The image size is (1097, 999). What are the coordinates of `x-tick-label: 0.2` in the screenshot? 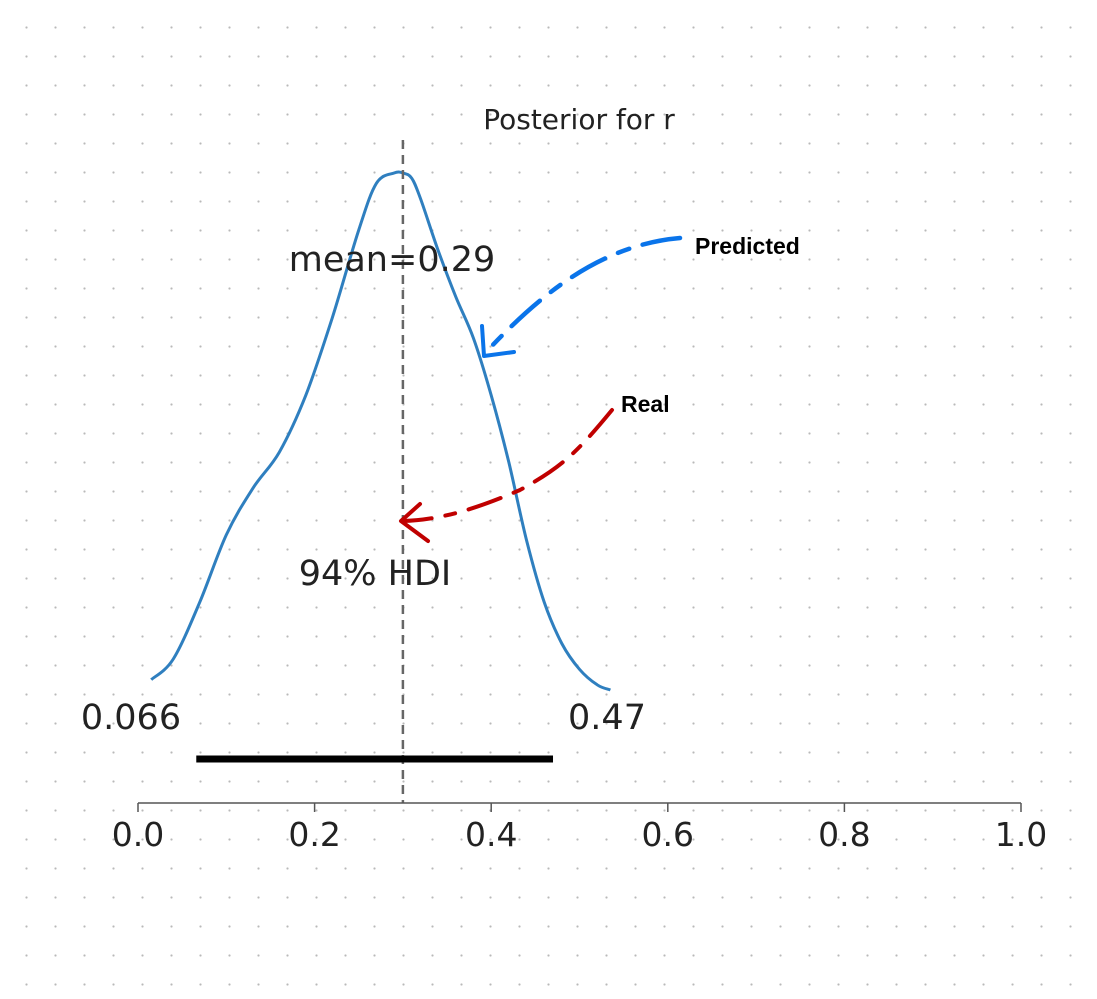 It's located at (314, 834).